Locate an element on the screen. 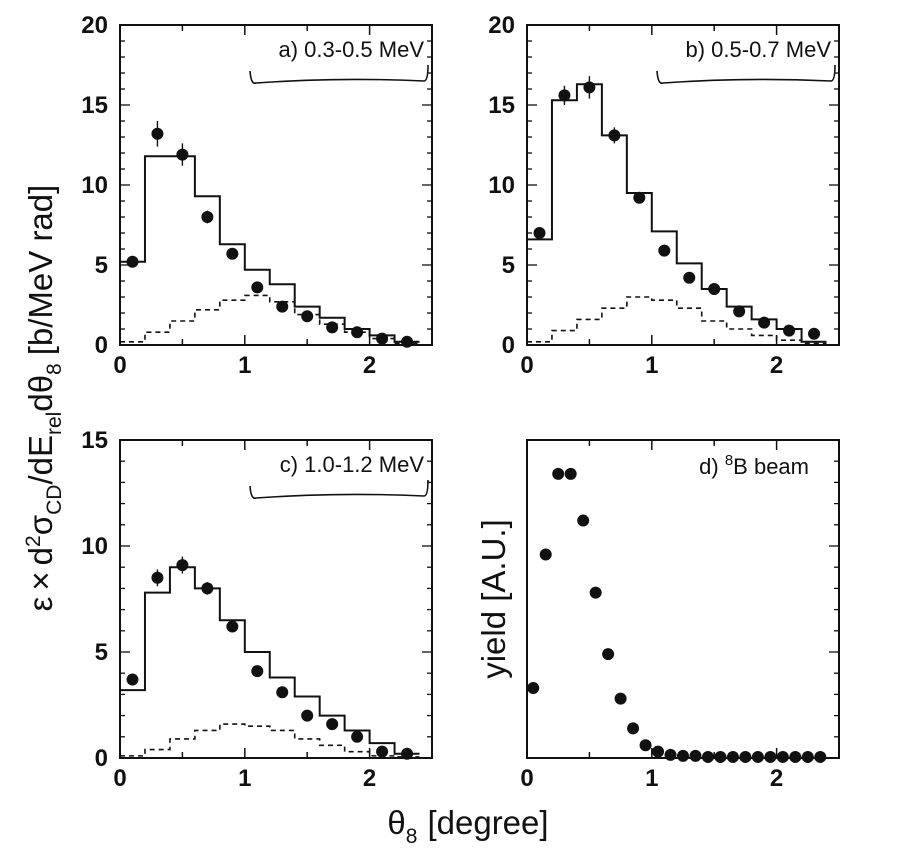 This screenshot has height=860, width=901. panel-label: c) 1.0-1.2 MeV is located at coordinates (352, 464).